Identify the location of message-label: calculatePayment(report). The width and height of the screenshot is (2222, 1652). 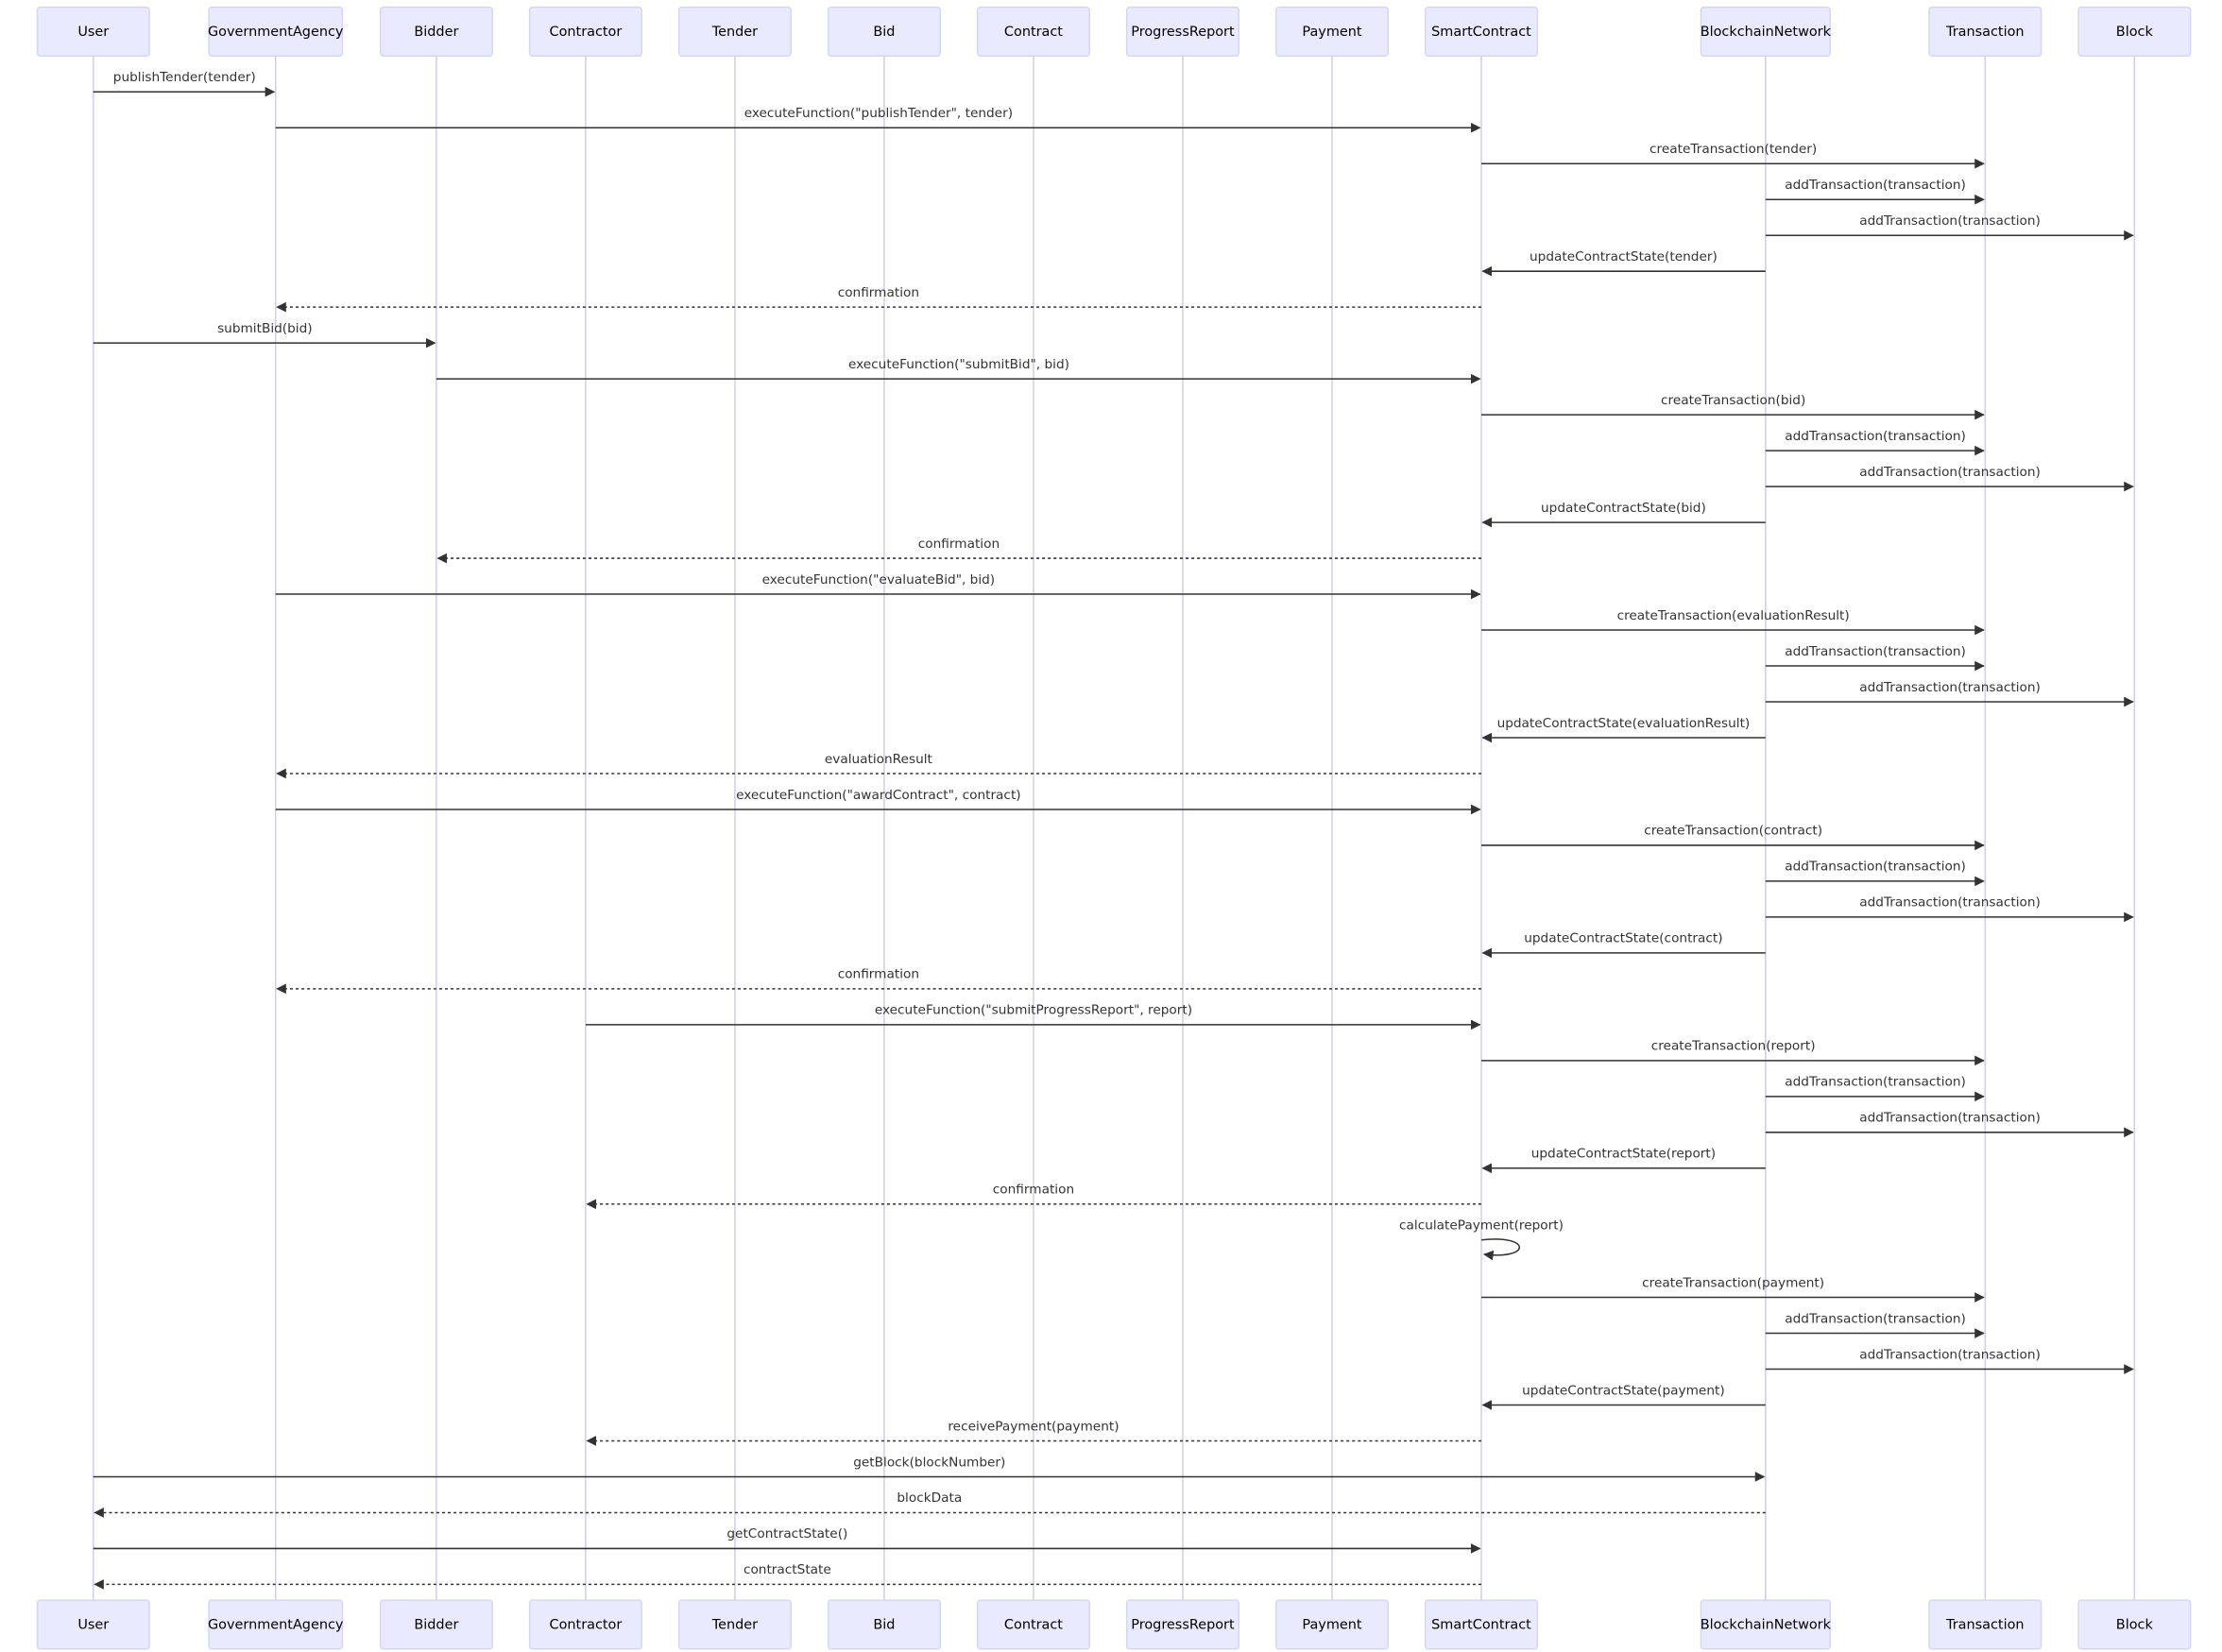
(1481, 1226).